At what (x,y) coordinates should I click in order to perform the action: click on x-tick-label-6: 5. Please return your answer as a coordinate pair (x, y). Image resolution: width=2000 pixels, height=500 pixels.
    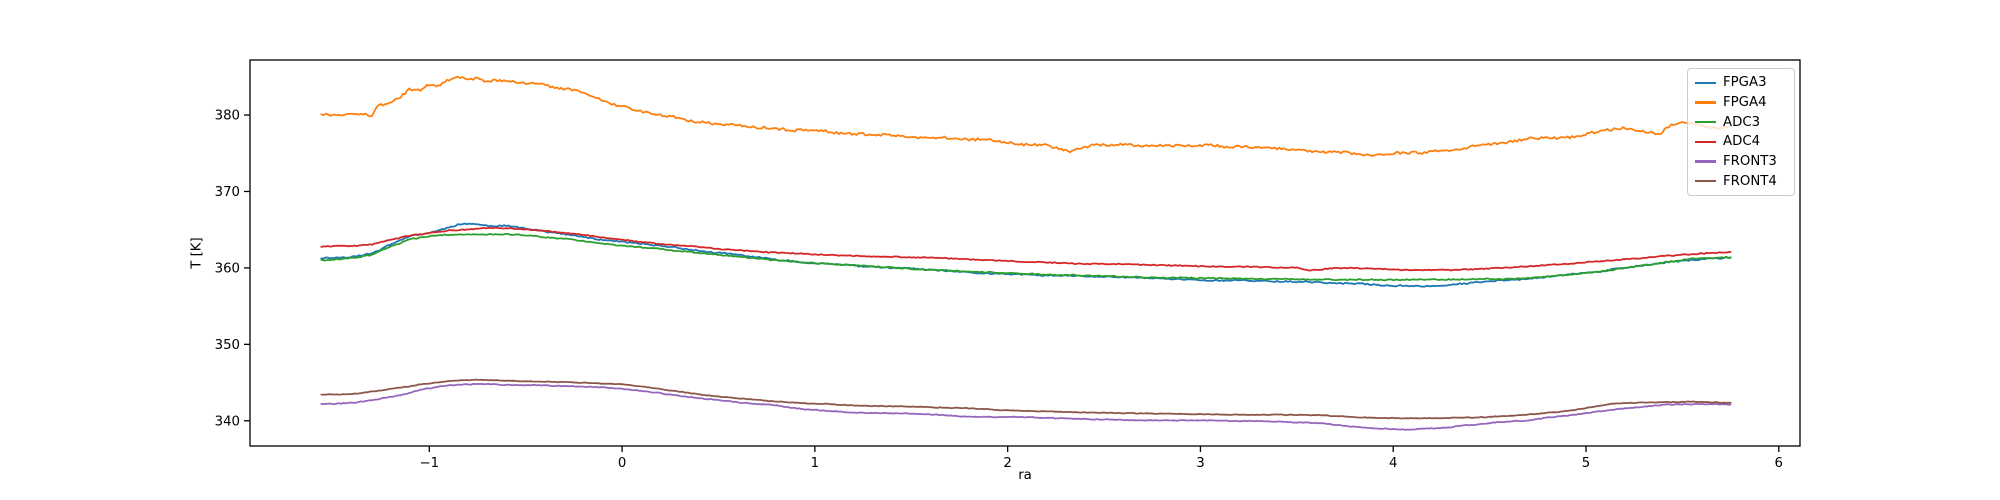
    Looking at the image, I should click on (1586, 463).